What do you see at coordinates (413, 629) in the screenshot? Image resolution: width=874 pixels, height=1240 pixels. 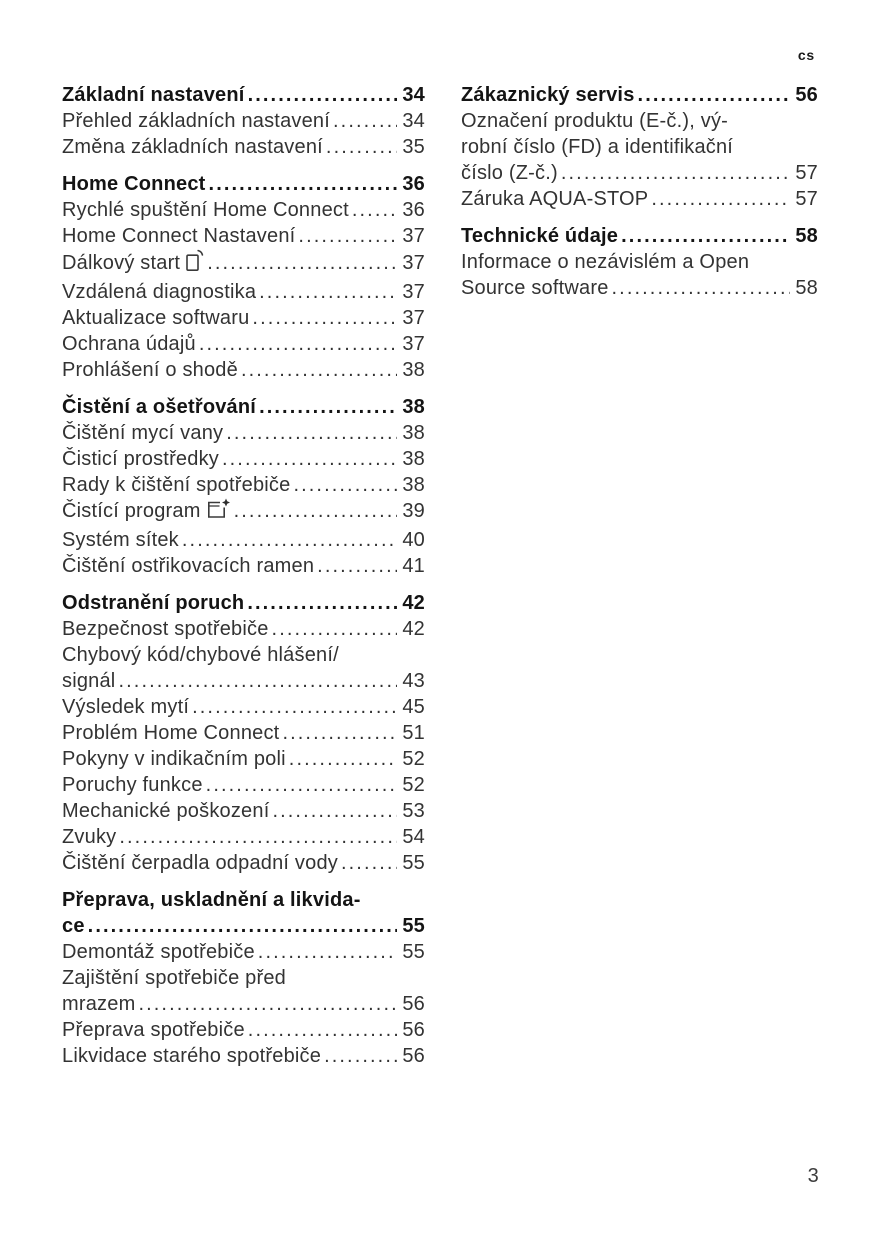 I see `toc-entry-page: 42` at bounding box center [413, 629].